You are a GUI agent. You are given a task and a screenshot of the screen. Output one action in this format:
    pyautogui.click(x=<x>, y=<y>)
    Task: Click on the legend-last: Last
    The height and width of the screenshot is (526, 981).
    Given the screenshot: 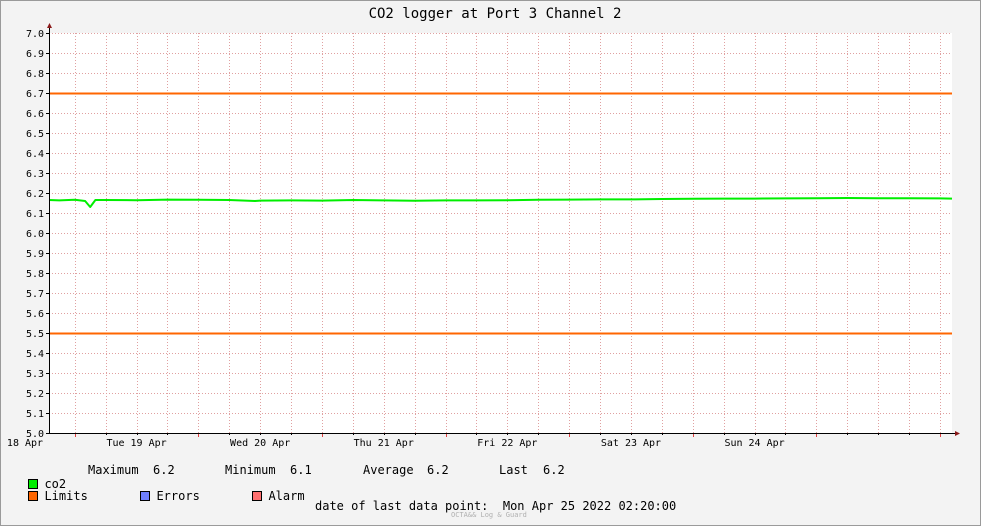 What is the action you would take?
    pyautogui.click(x=513, y=470)
    